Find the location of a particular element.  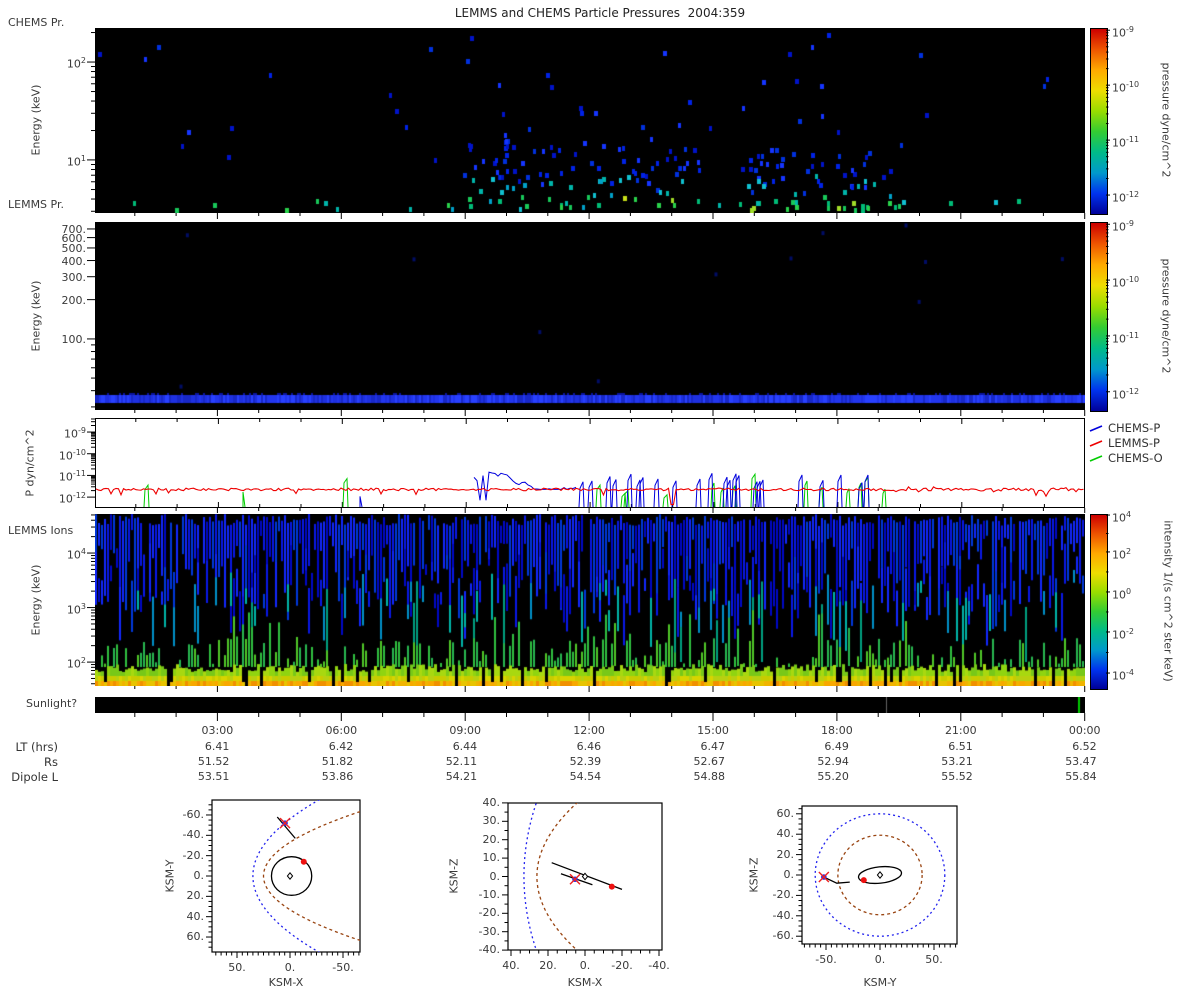

tick-label: 55.20 is located at coordinates (833, 776).